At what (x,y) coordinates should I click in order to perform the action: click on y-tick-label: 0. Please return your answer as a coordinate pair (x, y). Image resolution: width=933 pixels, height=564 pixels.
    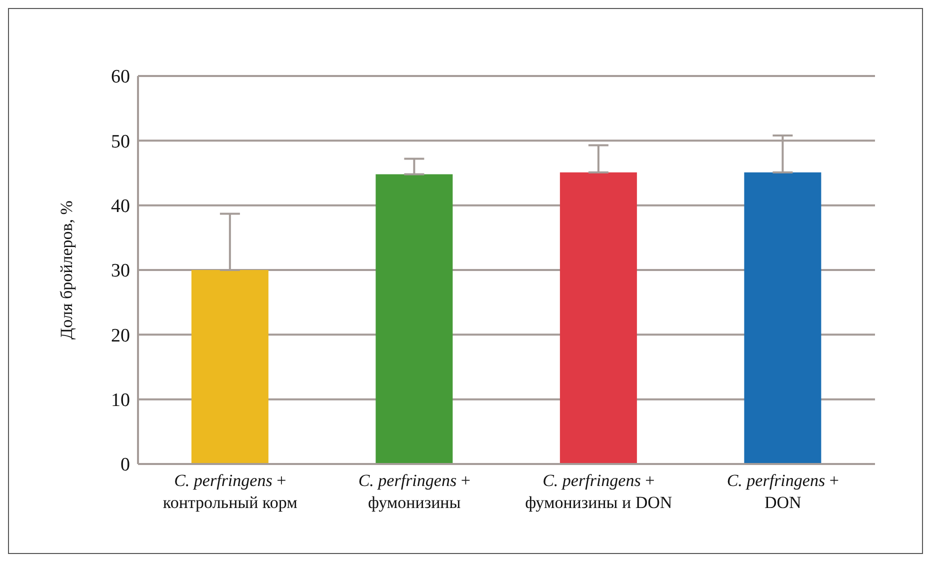
    Looking at the image, I should click on (125, 465).